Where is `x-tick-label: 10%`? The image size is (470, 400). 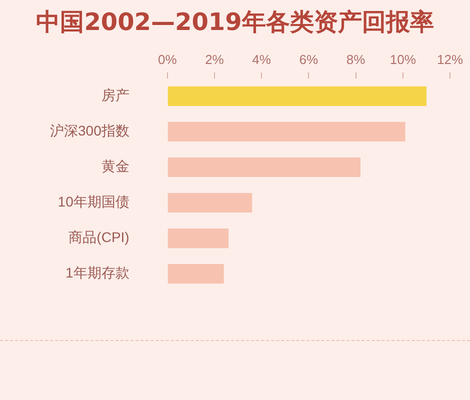 x-tick-label: 10% is located at coordinates (403, 60).